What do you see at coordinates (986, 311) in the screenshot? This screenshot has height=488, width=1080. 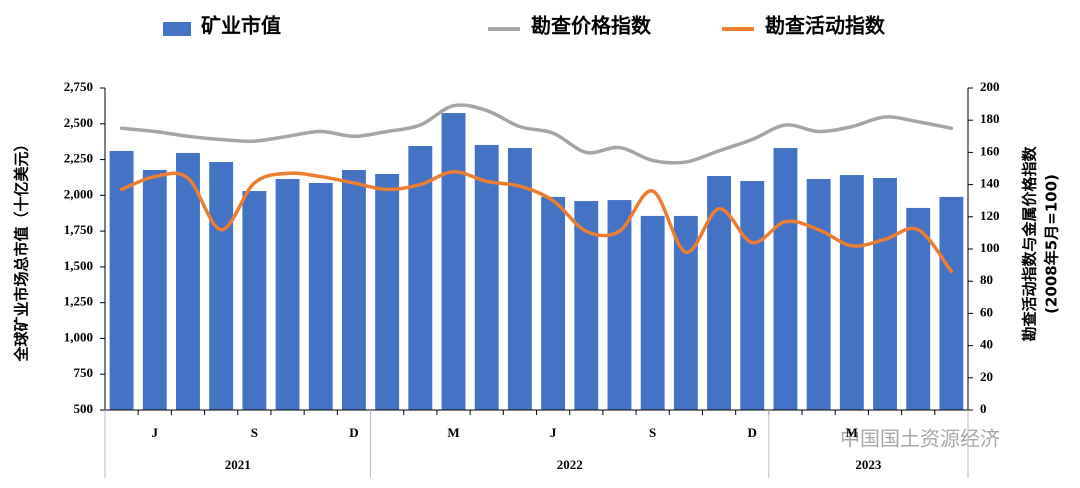 I see `y2-tick-label: 60` at bounding box center [986, 311].